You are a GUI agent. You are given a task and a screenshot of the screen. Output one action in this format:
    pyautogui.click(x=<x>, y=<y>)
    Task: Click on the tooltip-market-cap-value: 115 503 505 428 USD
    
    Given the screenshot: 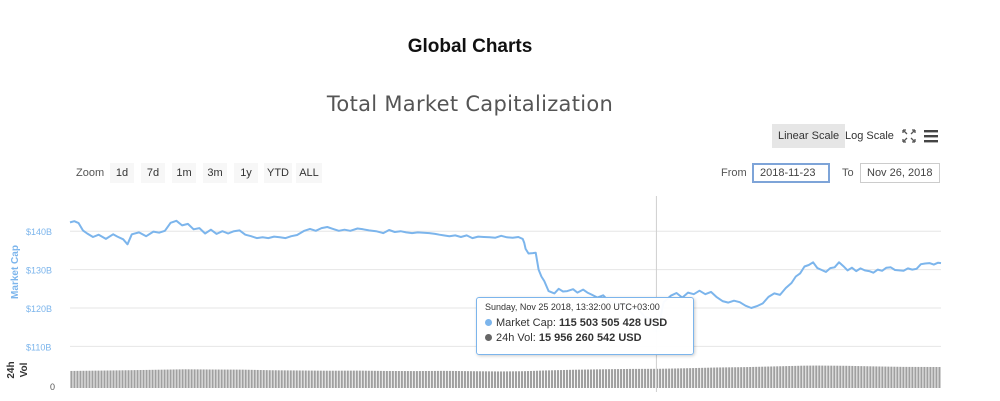 What is the action you would take?
    pyautogui.click(x=613, y=323)
    